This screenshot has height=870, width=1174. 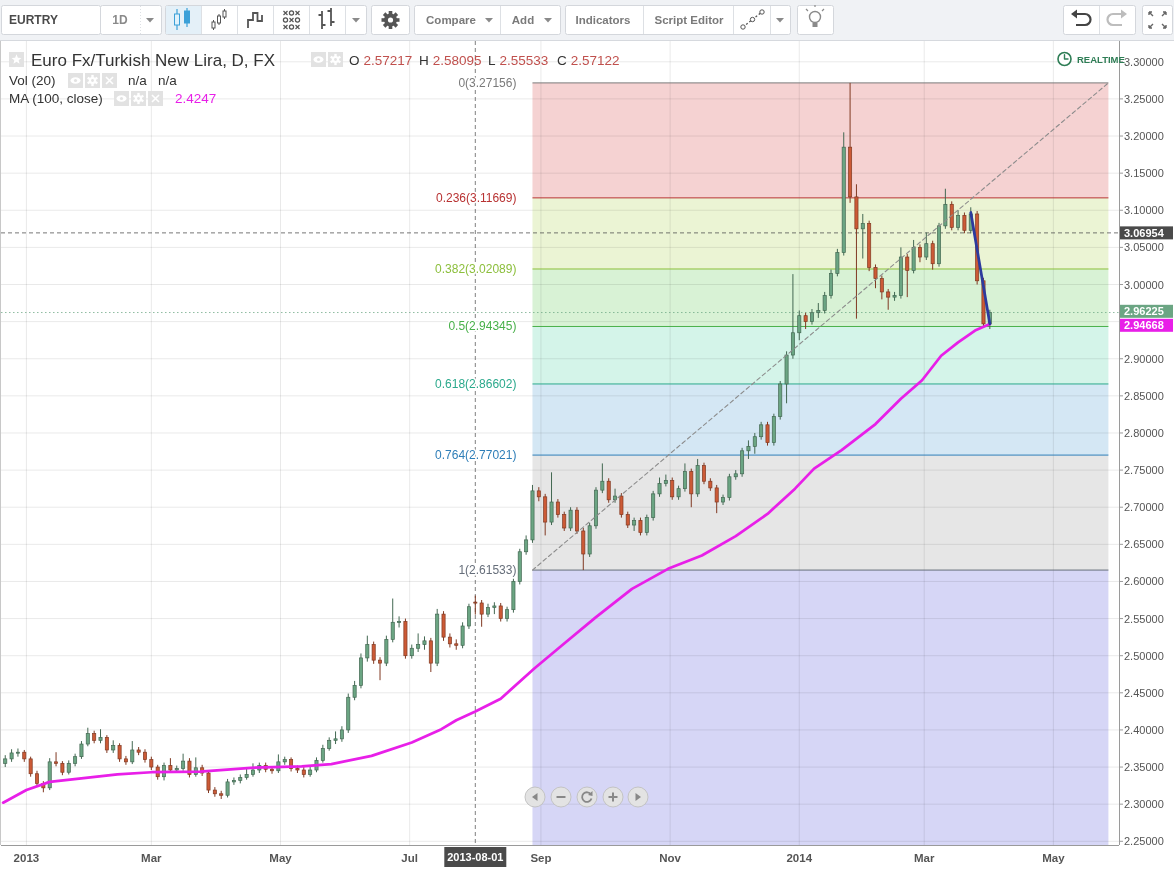 What do you see at coordinates (1144, 581) in the screenshot?
I see `y-tick-label: 2.60000` at bounding box center [1144, 581].